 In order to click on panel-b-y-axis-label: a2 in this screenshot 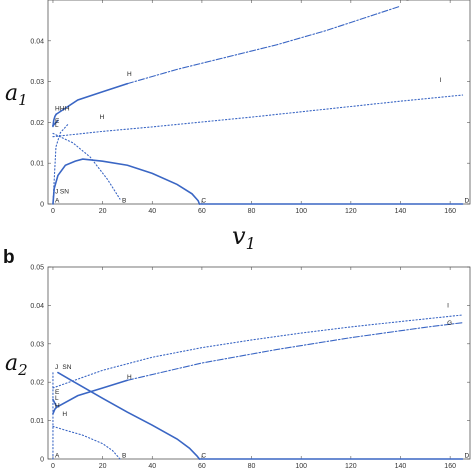, I will do `click(16, 365)`.